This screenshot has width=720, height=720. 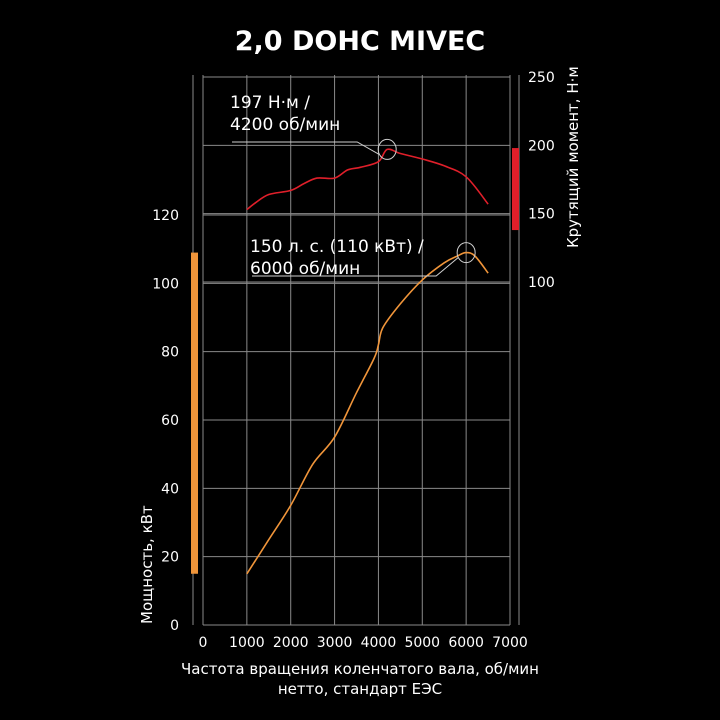 I want to click on y-left-tick-label-5: 100, so click(x=165, y=284).